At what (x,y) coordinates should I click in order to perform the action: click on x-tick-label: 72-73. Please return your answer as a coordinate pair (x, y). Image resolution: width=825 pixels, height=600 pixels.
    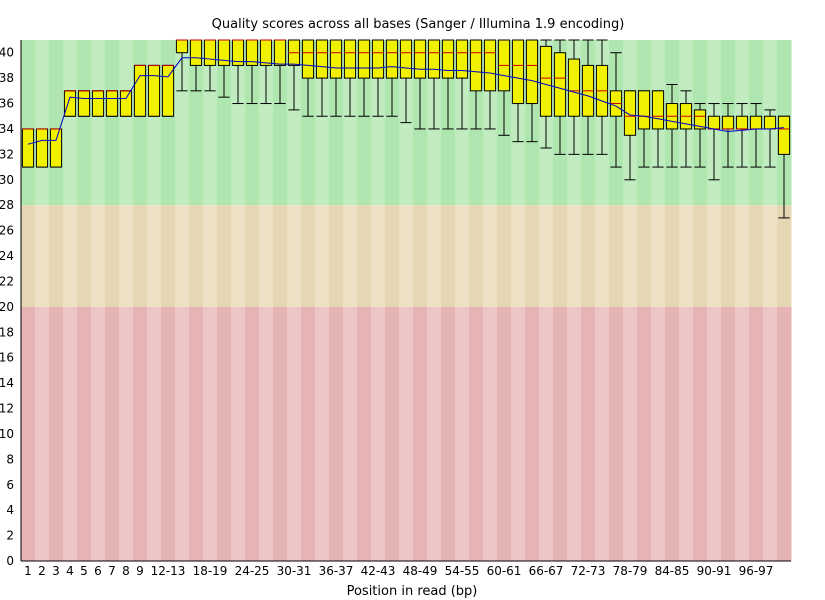
    Looking at the image, I should click on (588, 571).